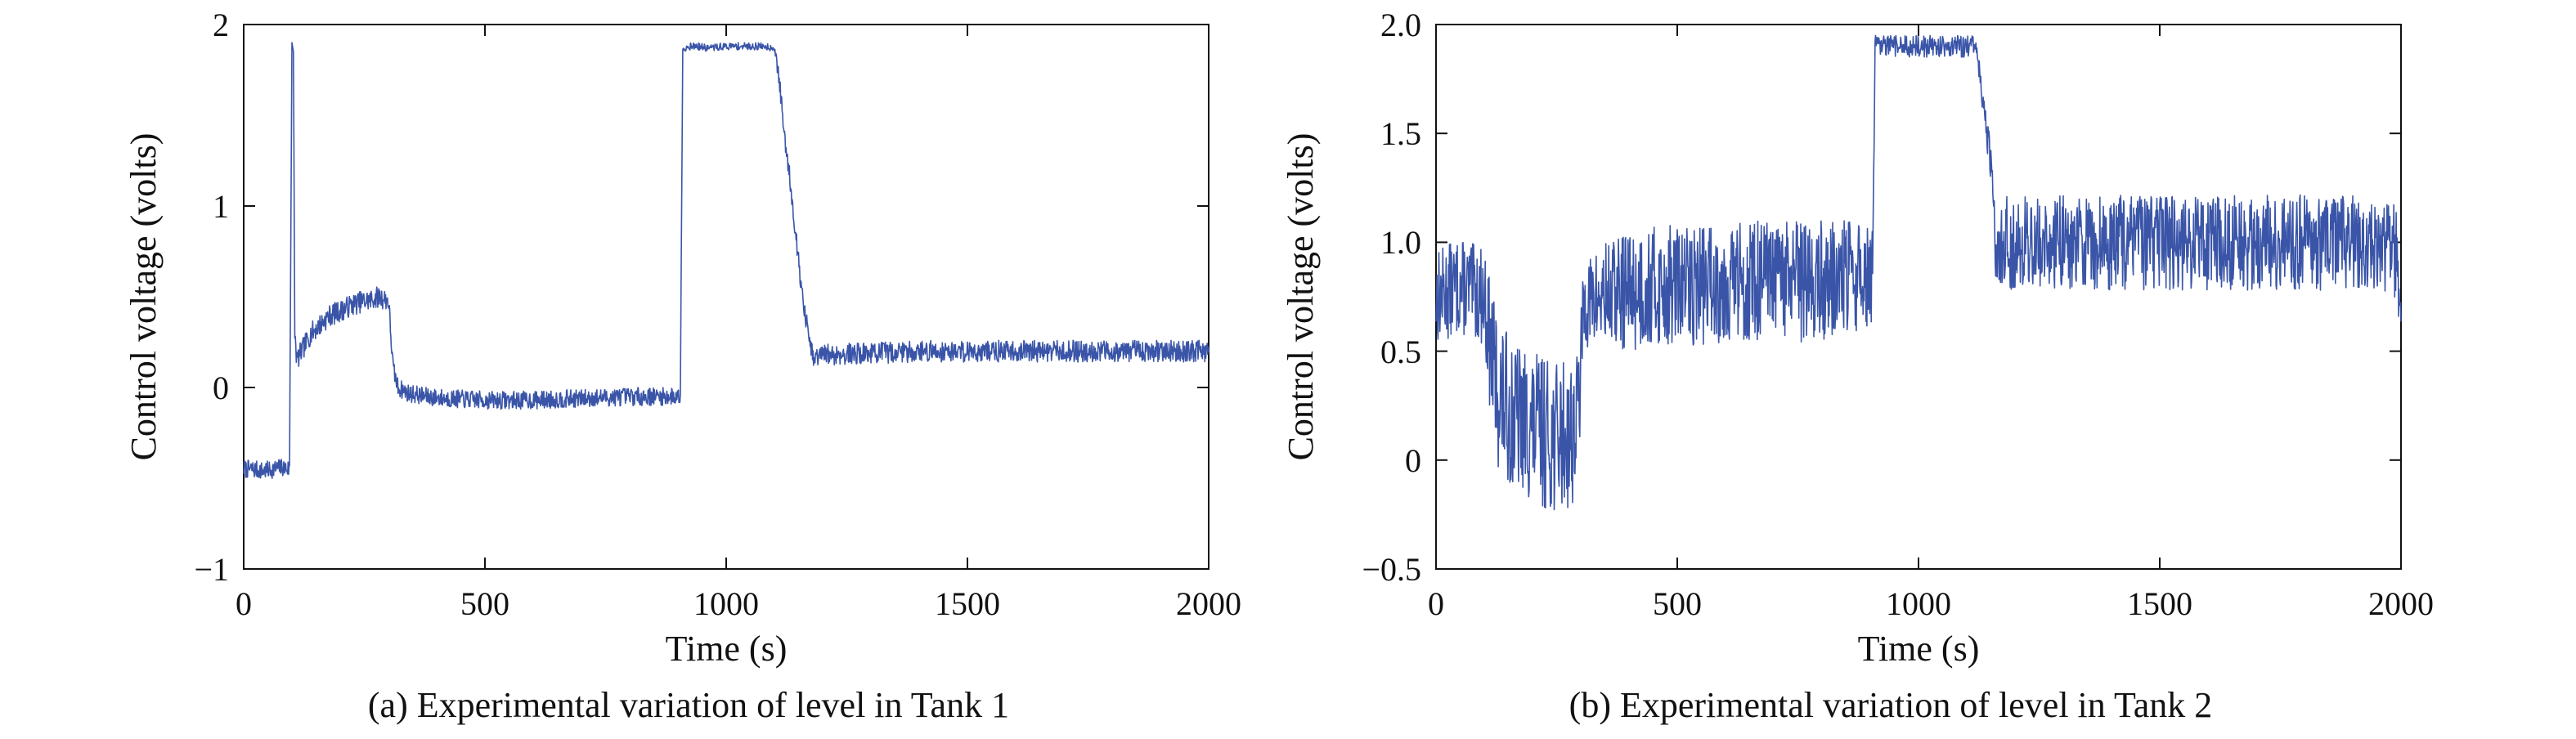  What do you see at coordinates (212, 569) in the screenshot?
I see `ytick-label: −1` at bounding box center [212, 569].